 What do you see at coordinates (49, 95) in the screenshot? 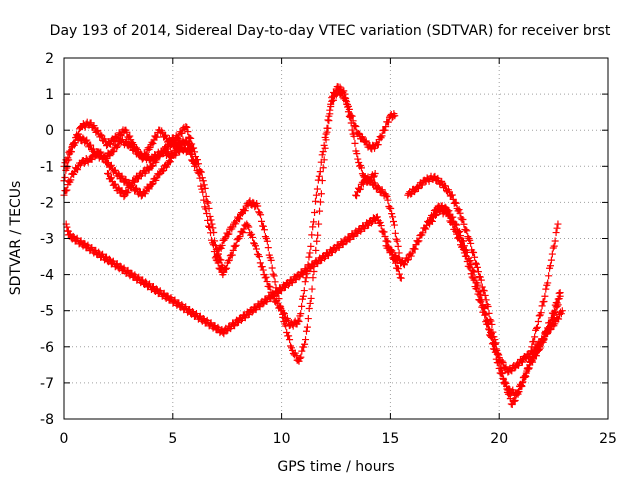
I see `y-tick-label: 1` at bounding box center [49, 95].